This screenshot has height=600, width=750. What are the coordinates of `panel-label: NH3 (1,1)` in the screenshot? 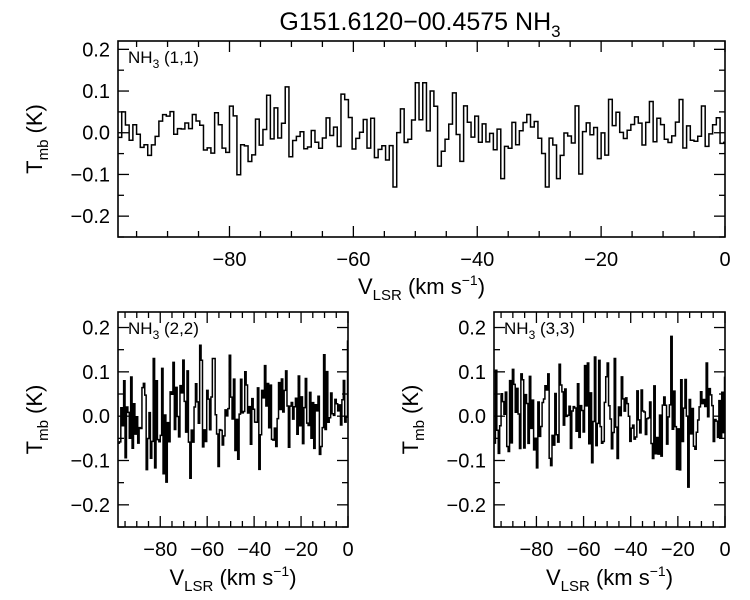 It's located at (163, 59).